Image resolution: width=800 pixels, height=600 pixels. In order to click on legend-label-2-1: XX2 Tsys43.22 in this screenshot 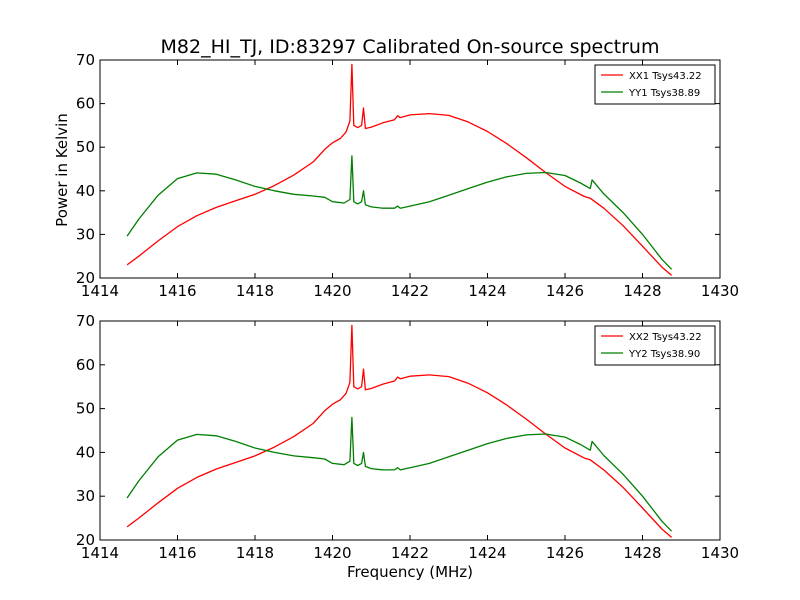, I will do `click(665, 337)`.